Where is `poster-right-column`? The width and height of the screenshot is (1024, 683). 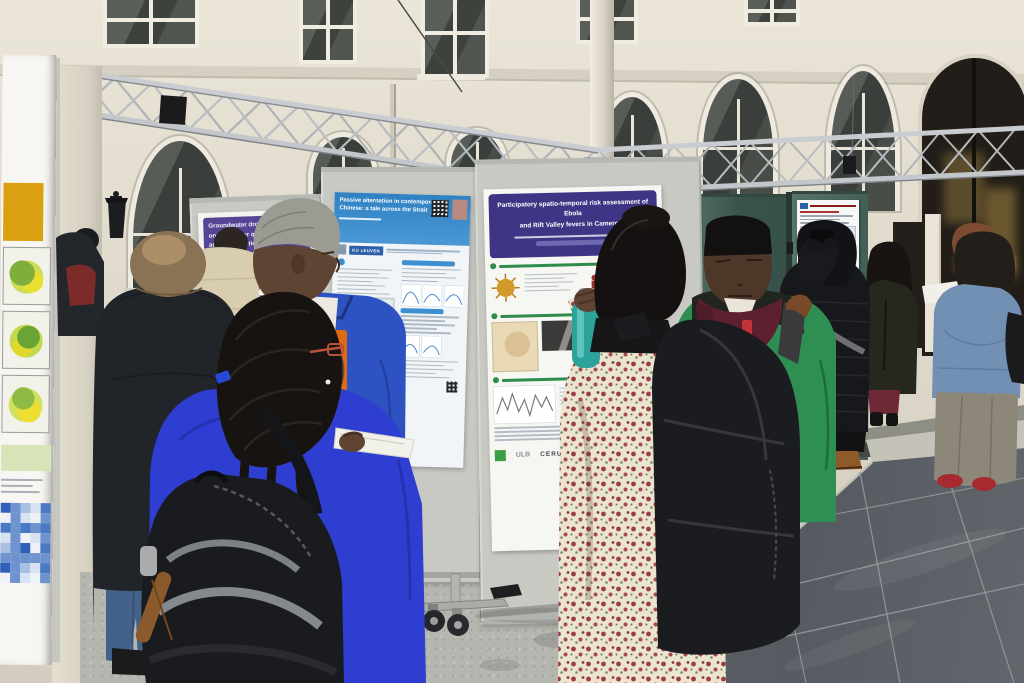 poster-right-column is located at coordinates (431, 340).